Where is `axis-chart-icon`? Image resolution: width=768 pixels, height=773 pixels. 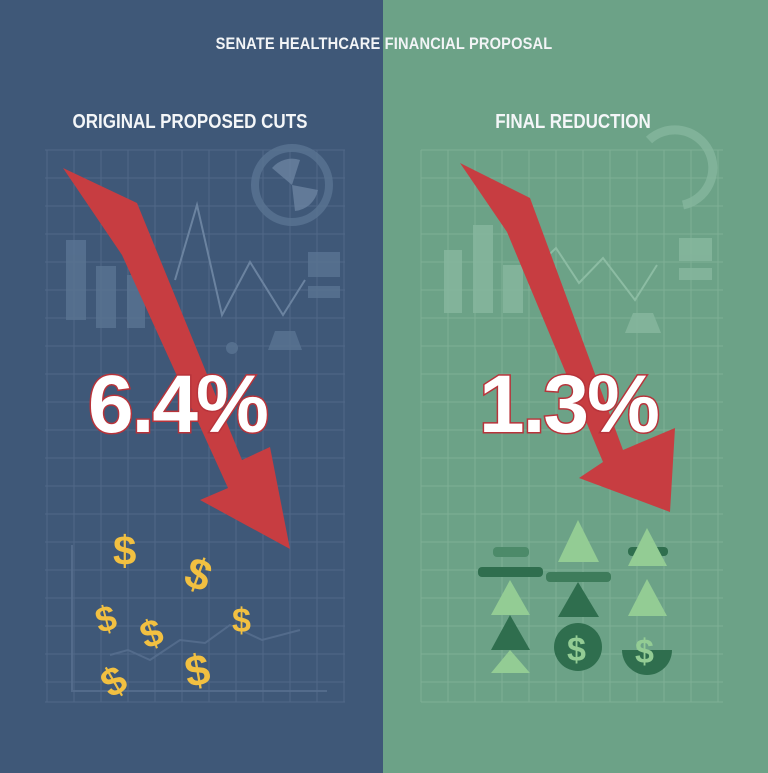 axis-chart-icon is located at coordinates (199, 618).